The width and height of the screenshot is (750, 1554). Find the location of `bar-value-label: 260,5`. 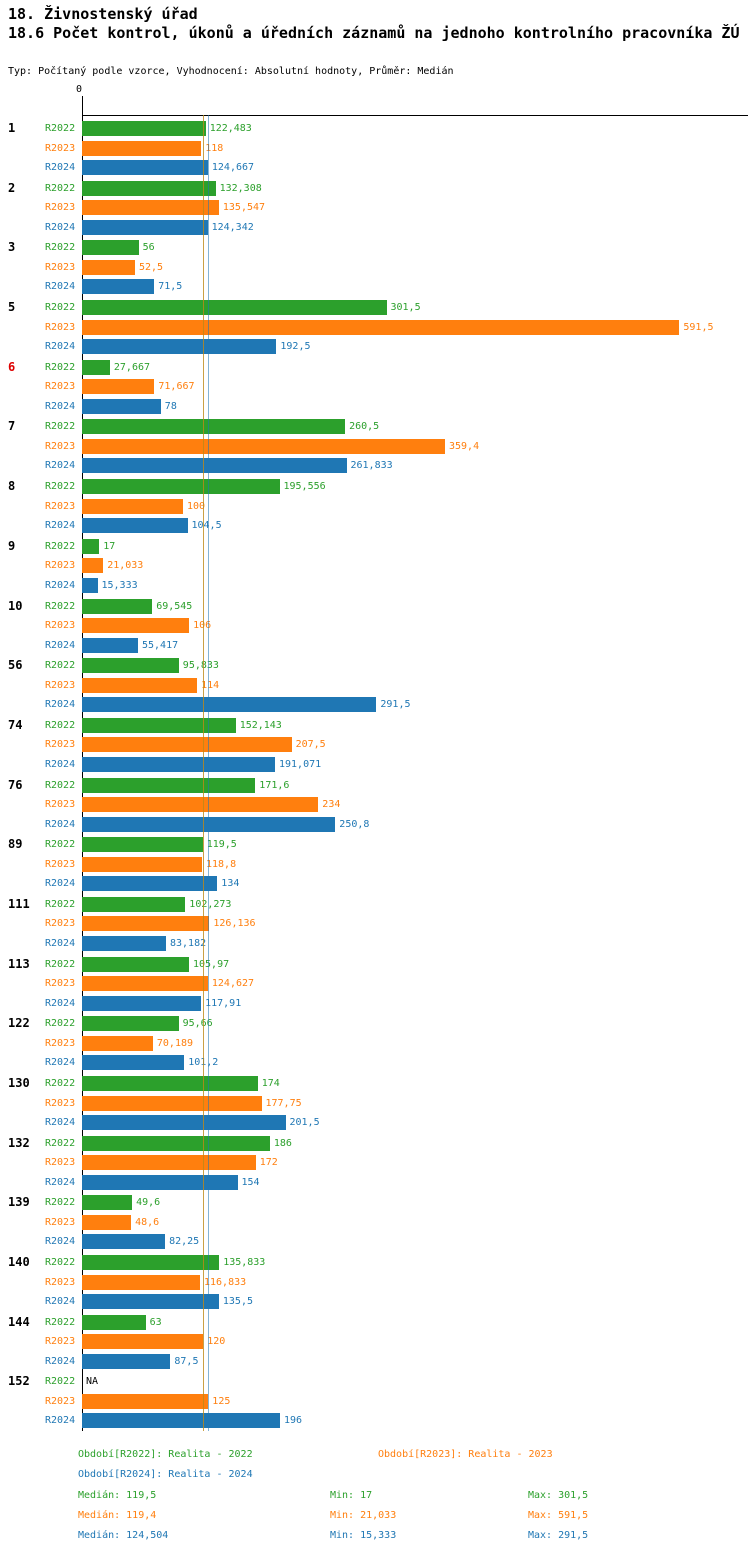

bar-value-label: 260,5 is located at coordinates (364, 427).